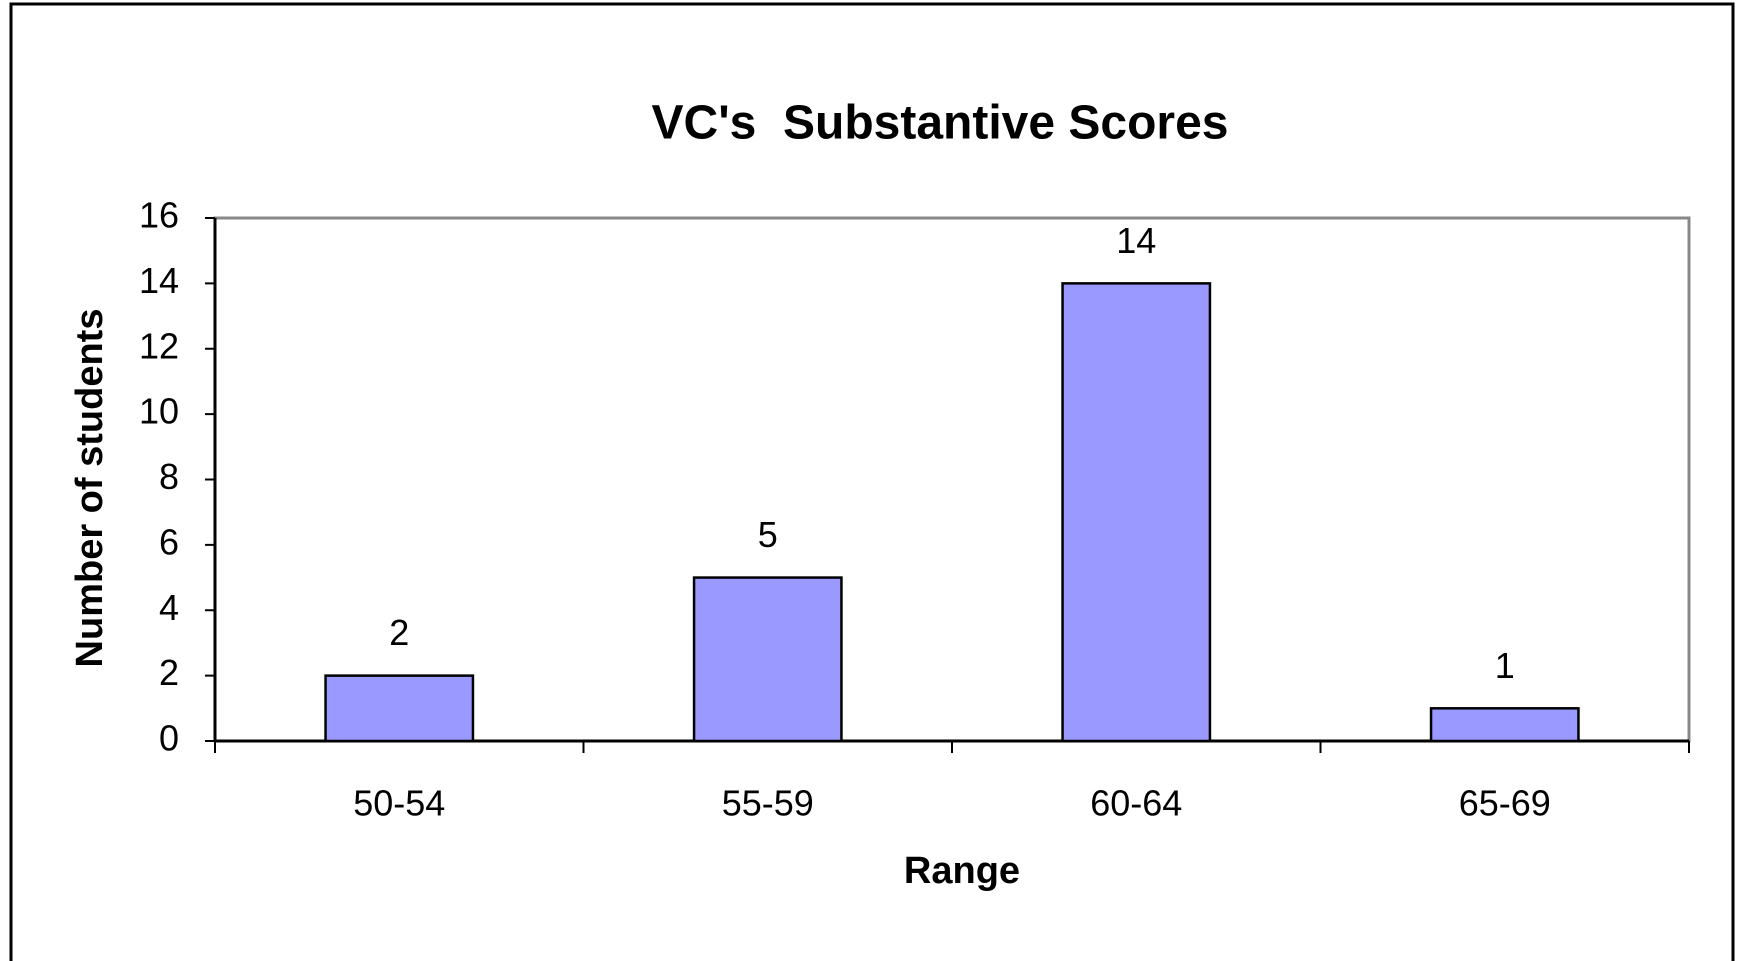  I want to click on y-tick-label: 8, so click(169, 476).